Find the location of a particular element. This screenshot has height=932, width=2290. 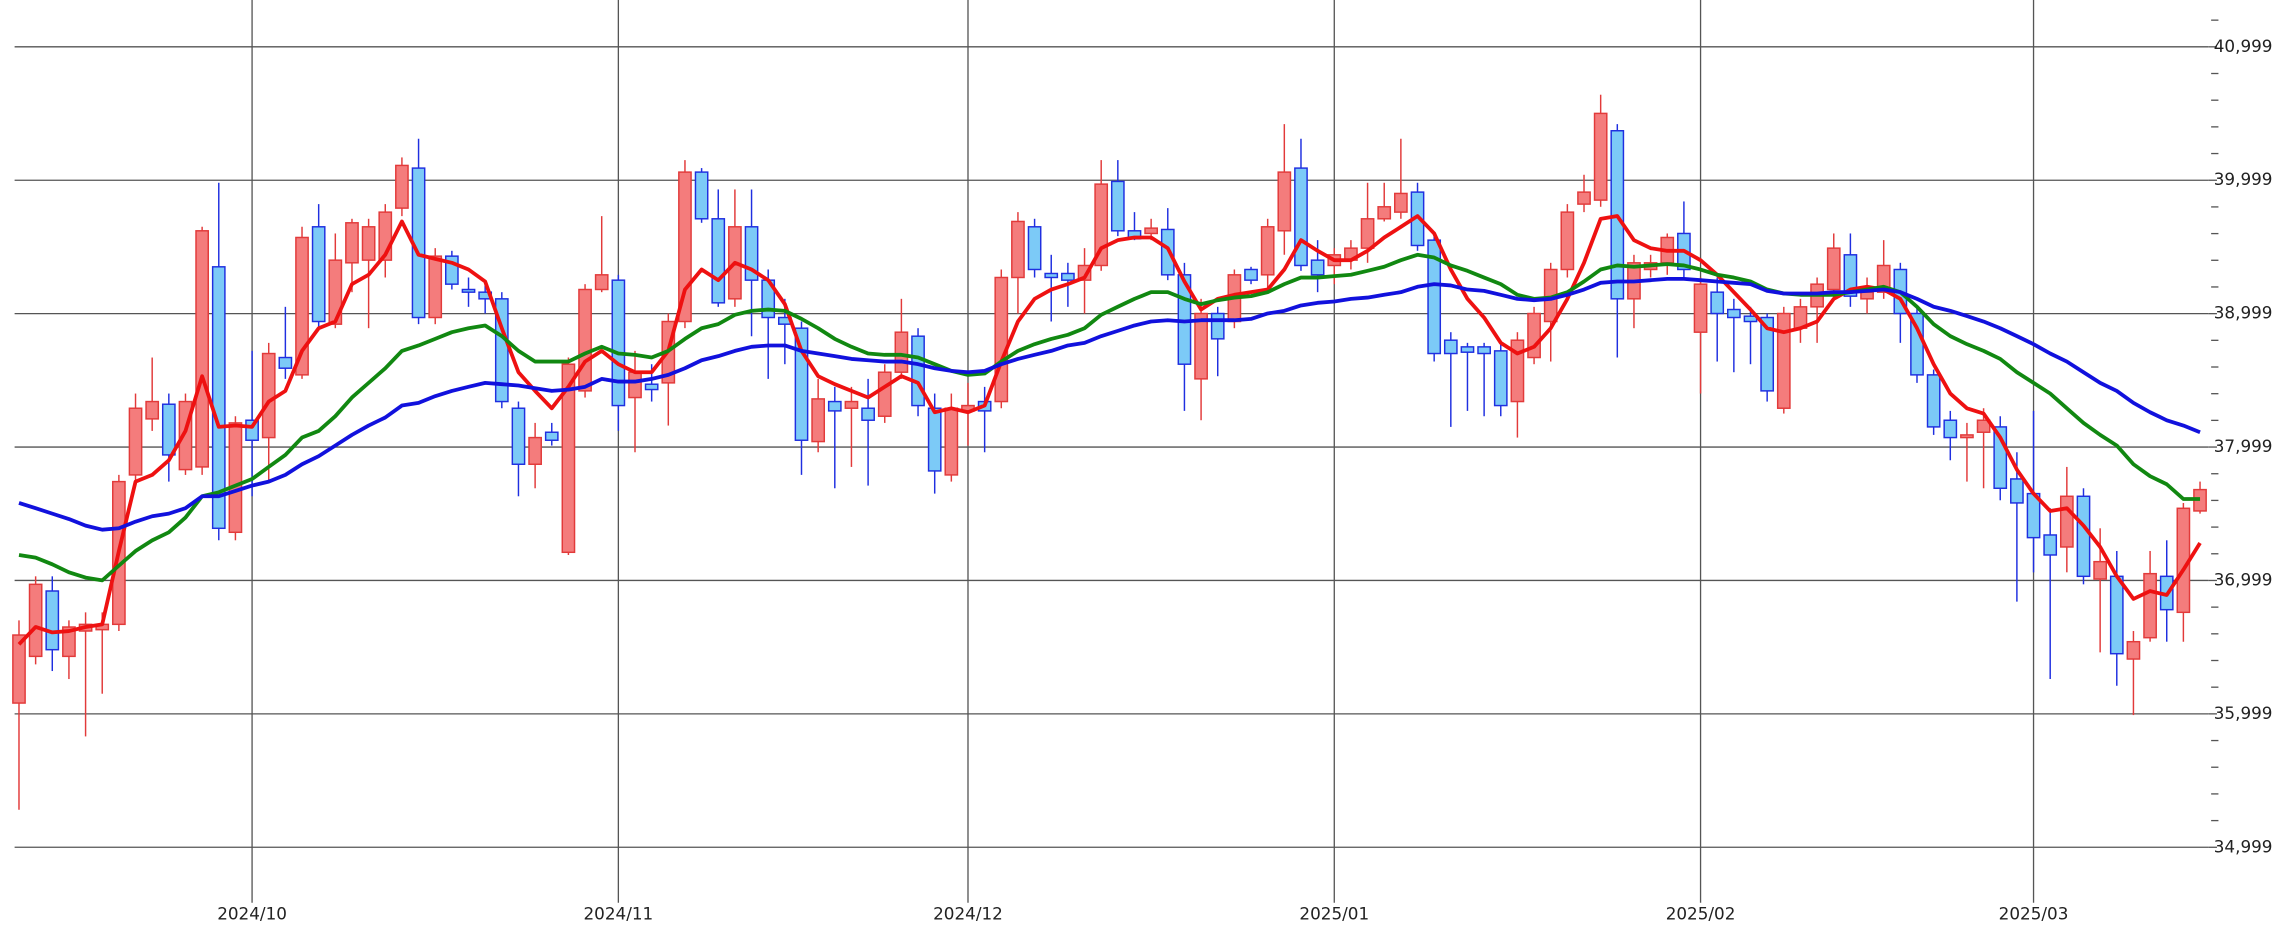

x-tick-label: 2024/12 is located at coordinates (968, 913).